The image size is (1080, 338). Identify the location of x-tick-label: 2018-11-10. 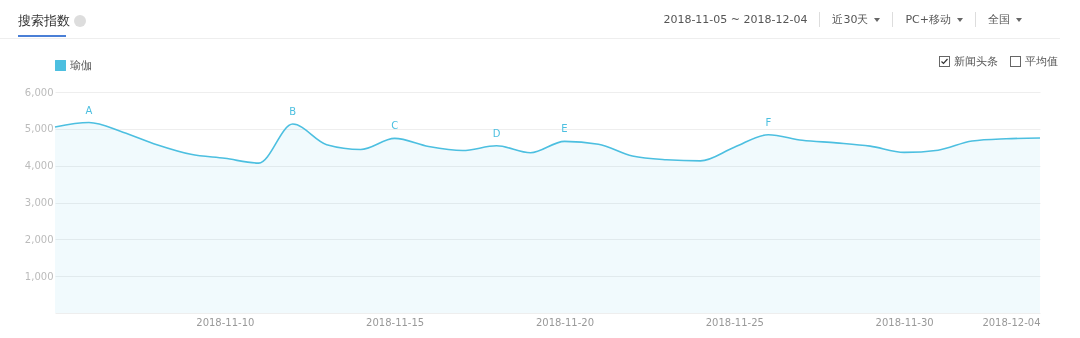
(225, 322).